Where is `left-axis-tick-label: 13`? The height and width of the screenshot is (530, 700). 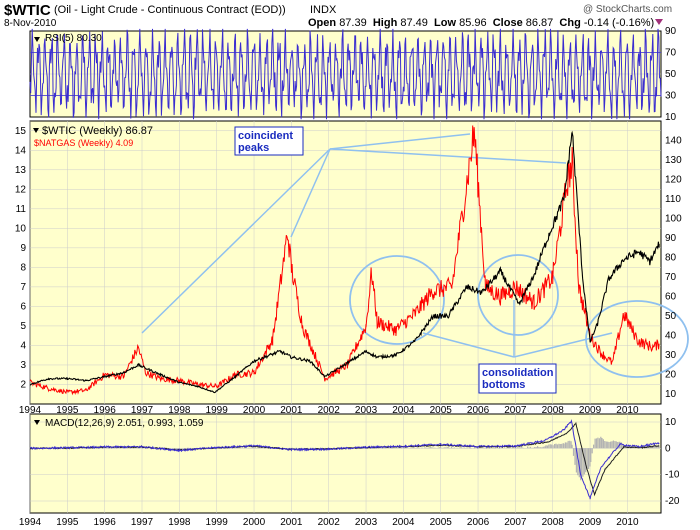
left-axis-tick-label: 13 is located at coordinates (21, 170).